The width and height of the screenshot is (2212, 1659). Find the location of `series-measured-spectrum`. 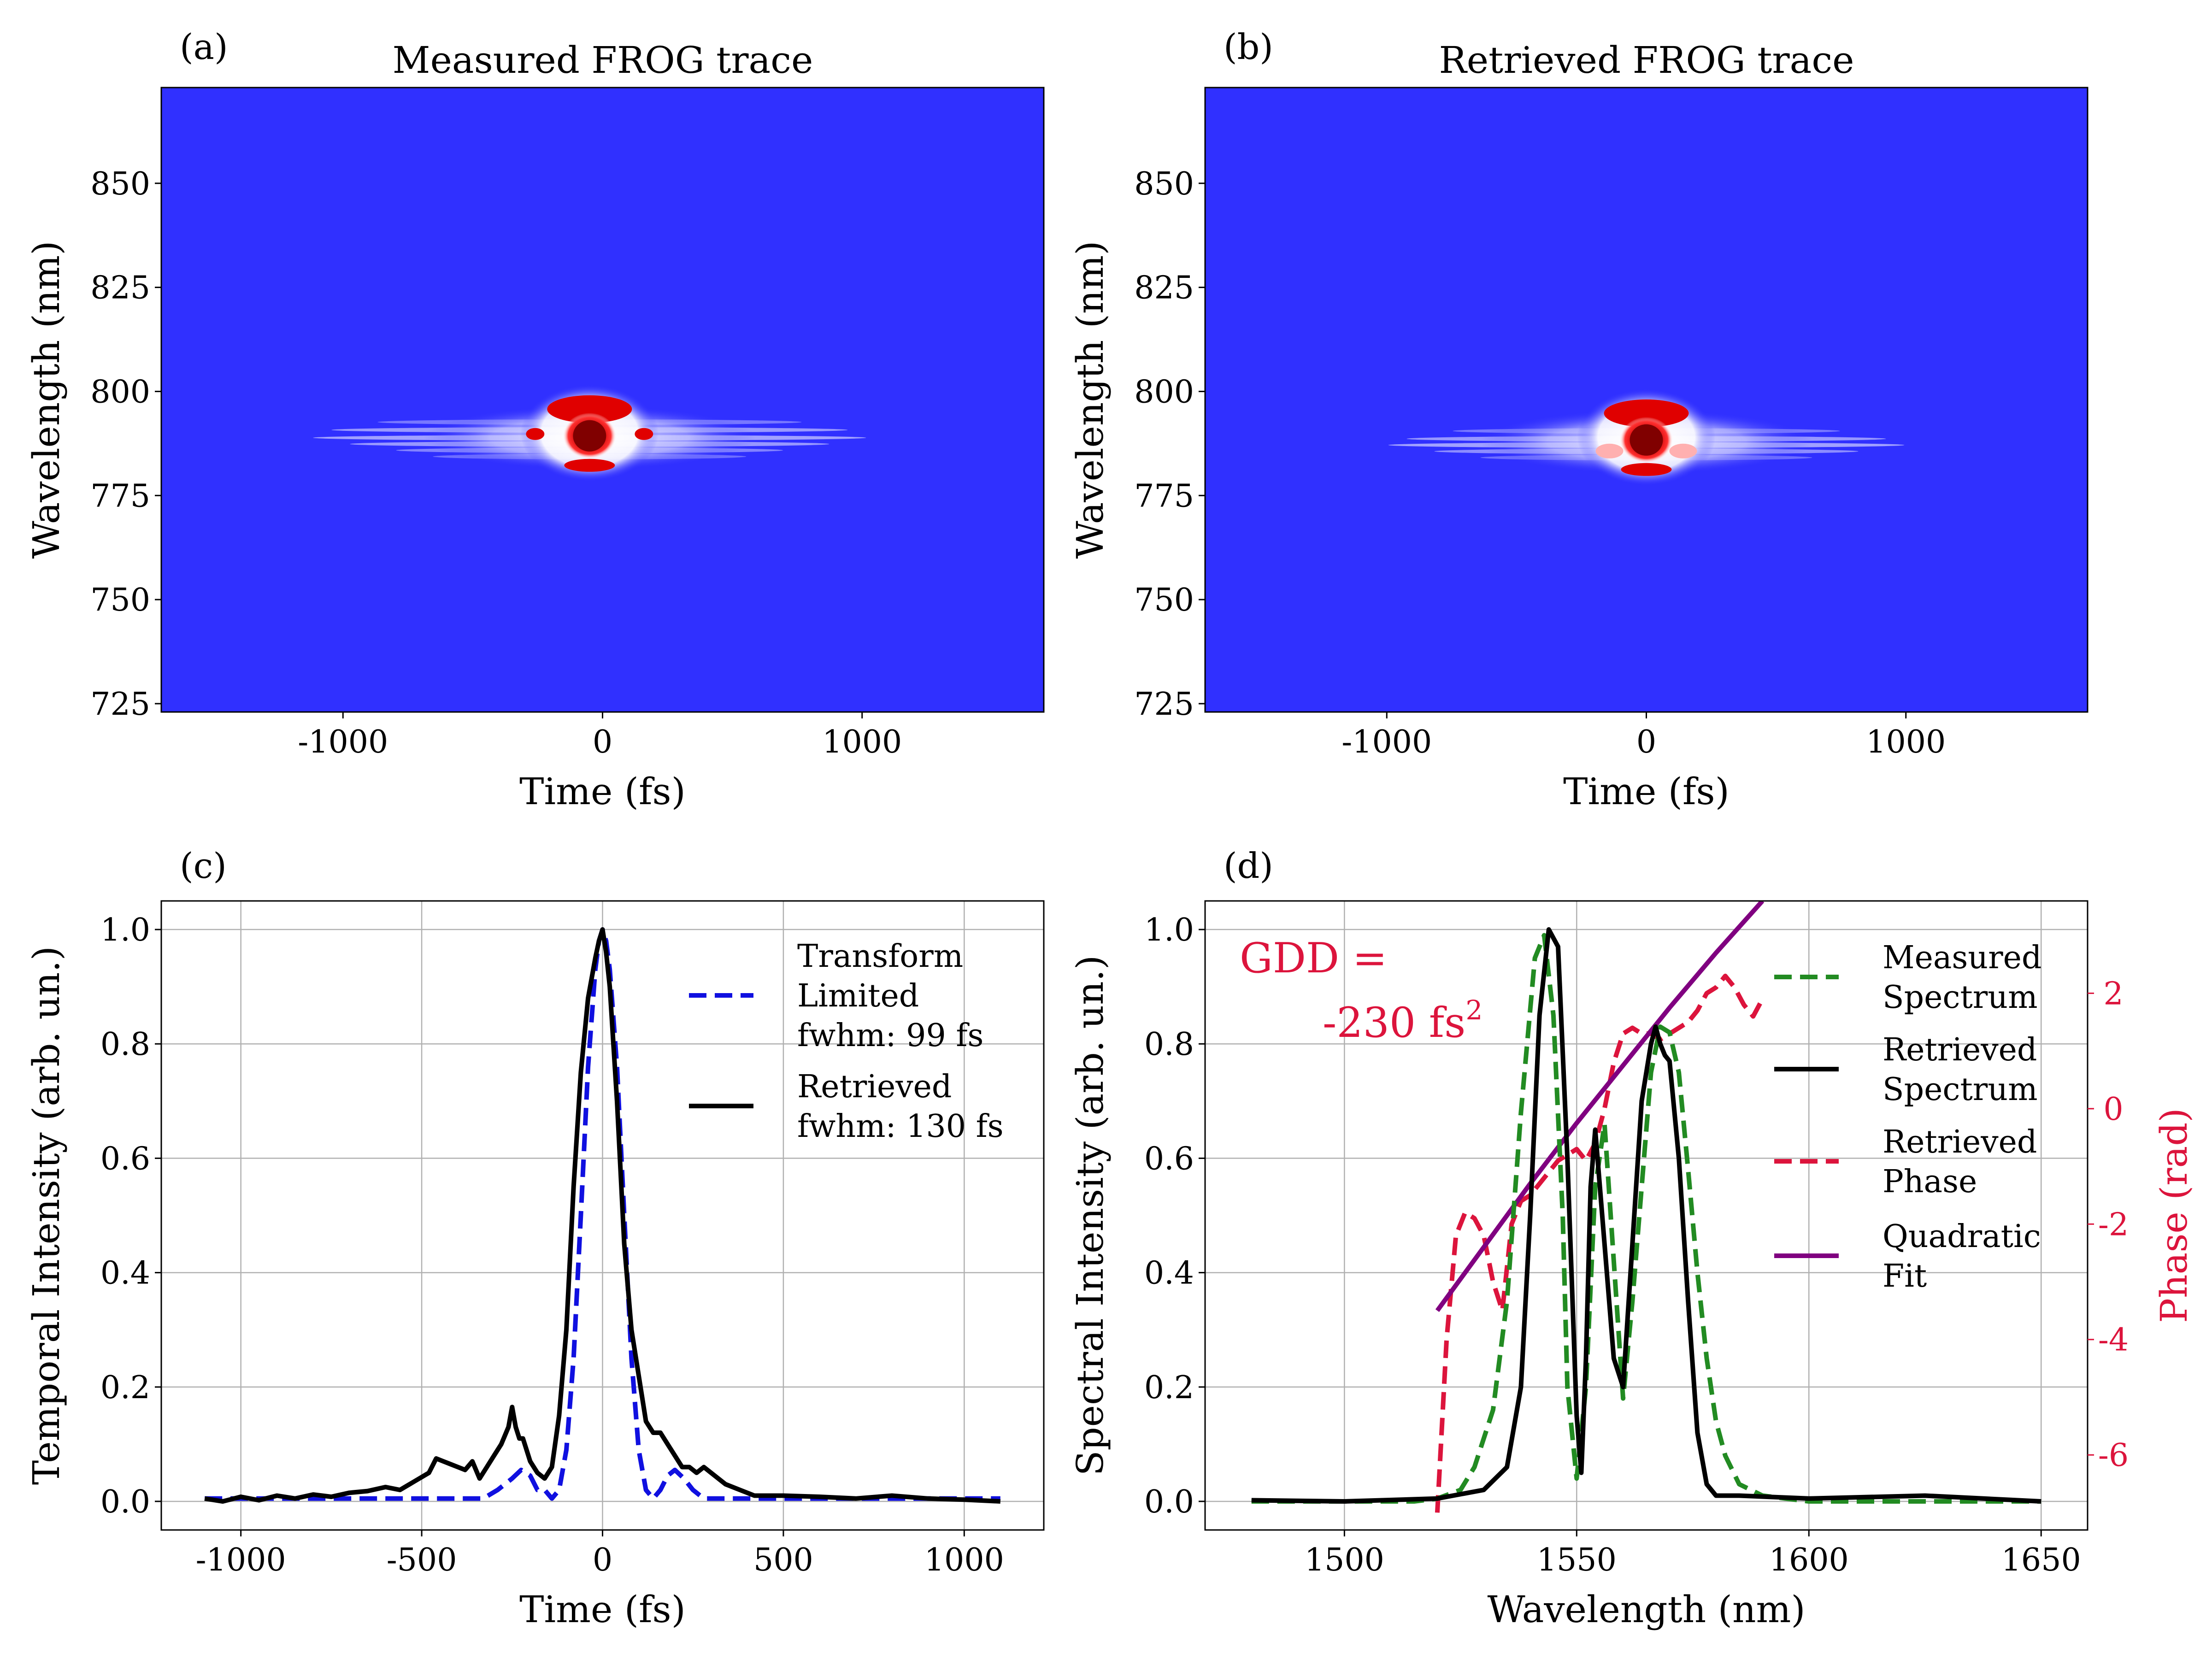

series-measured-spectrum is located at coordinates (1646, 1218).